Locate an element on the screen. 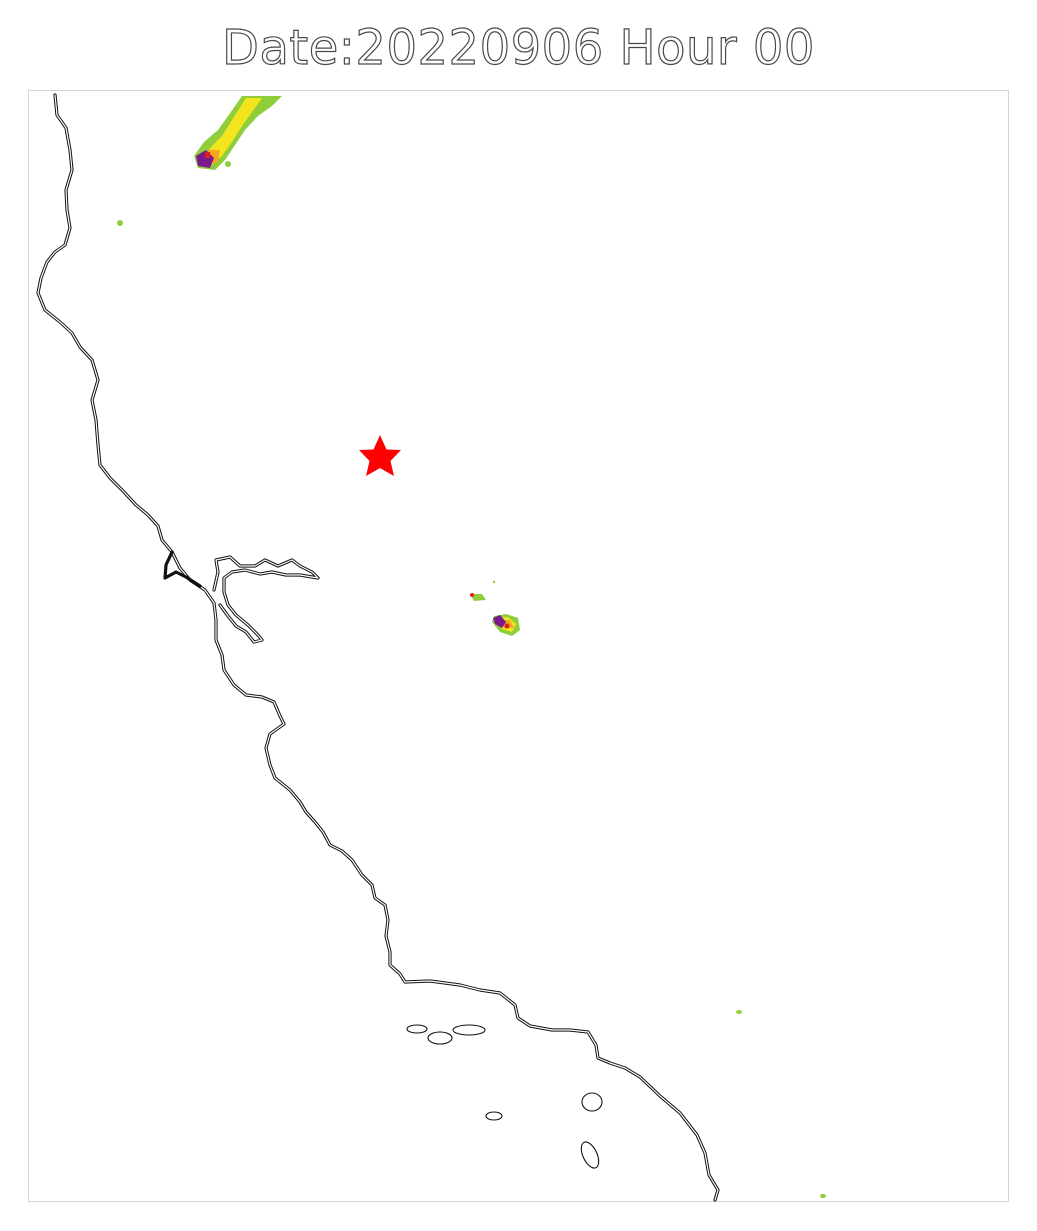  channel-islands is located at coordinates (504, 1096).